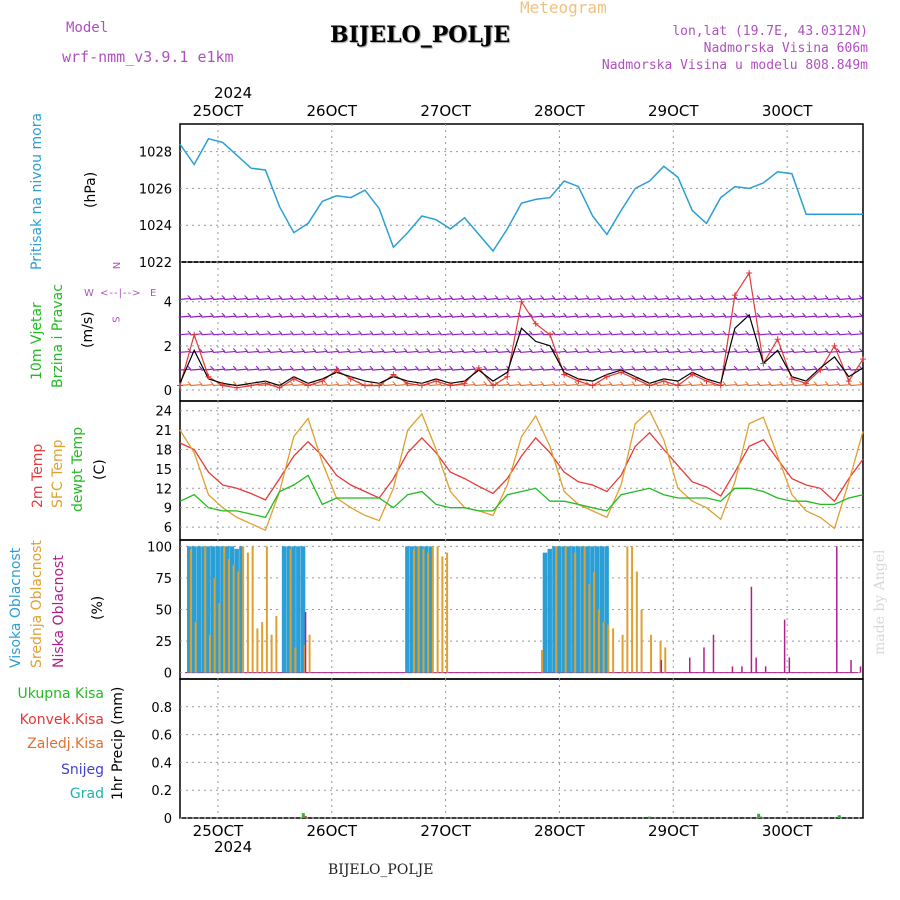 The image size is (900, 900). I want to click on y-tick-label: 24, so click(163, 412).